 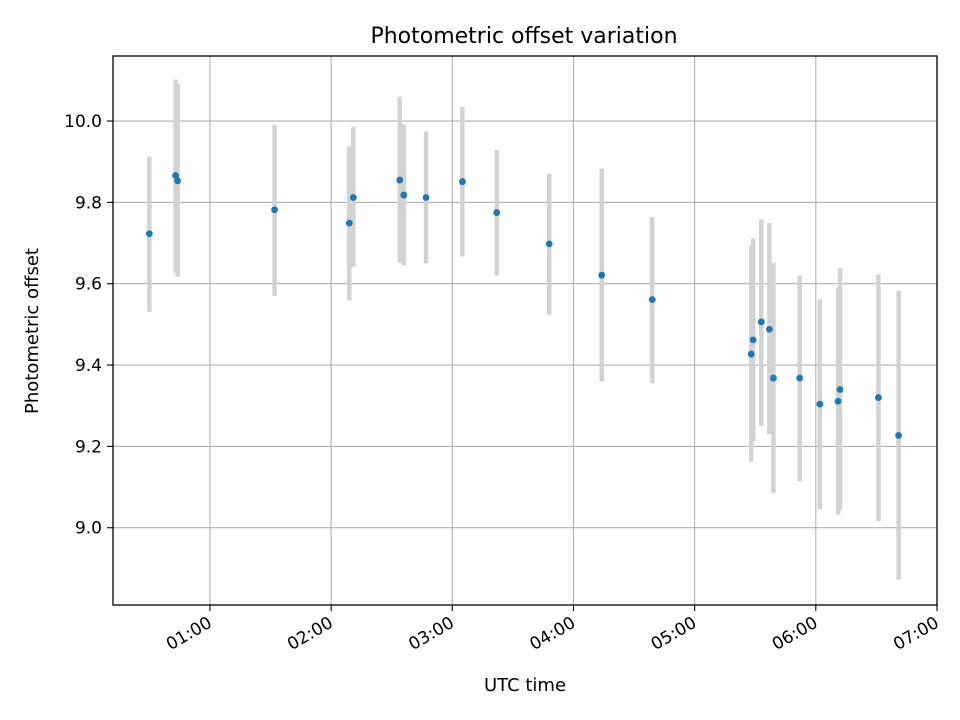 What do you see at coordinates (83, 122) in the screenshot?
I see `y-tick-label: 10.0` at bounding box center [83, 122].